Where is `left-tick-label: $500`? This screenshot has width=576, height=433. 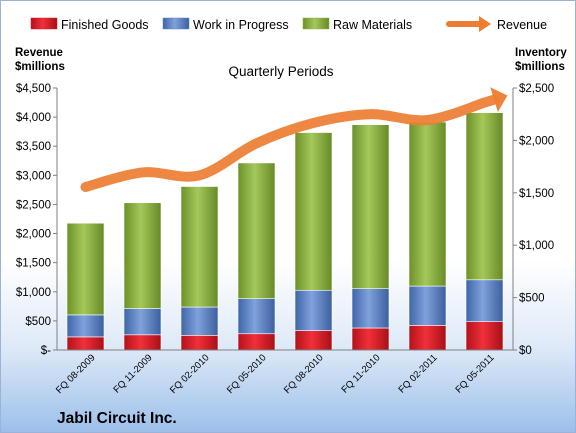 left-tick-label: $500 is located at coordinates (38, 322).